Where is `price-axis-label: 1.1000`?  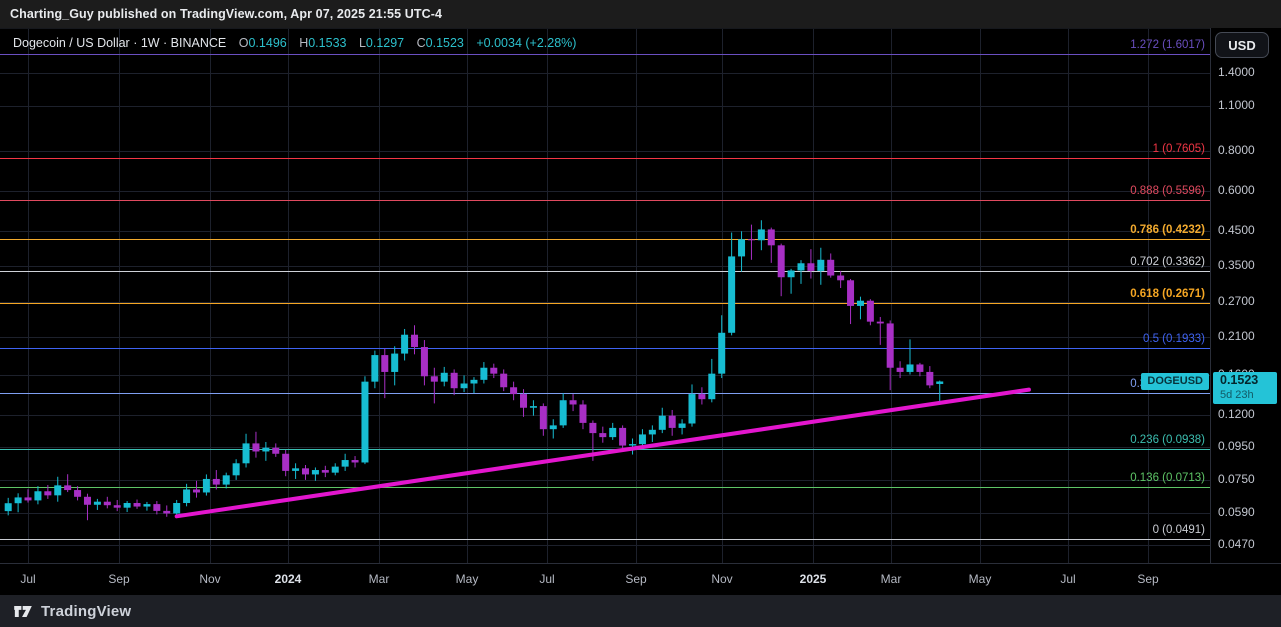
price-axis-label: 1.1000 is located at coordinates (1236, 105).